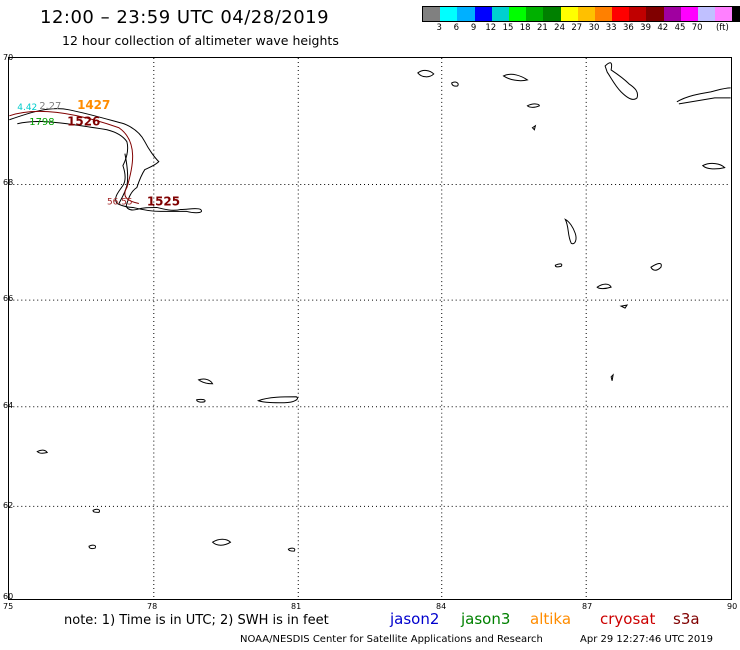 The width and height of the screenshot is (740, 650). Describe the element at coordinates (680, 28) in the screenshot. I see `colorbar-tick-label: 45` at that location.